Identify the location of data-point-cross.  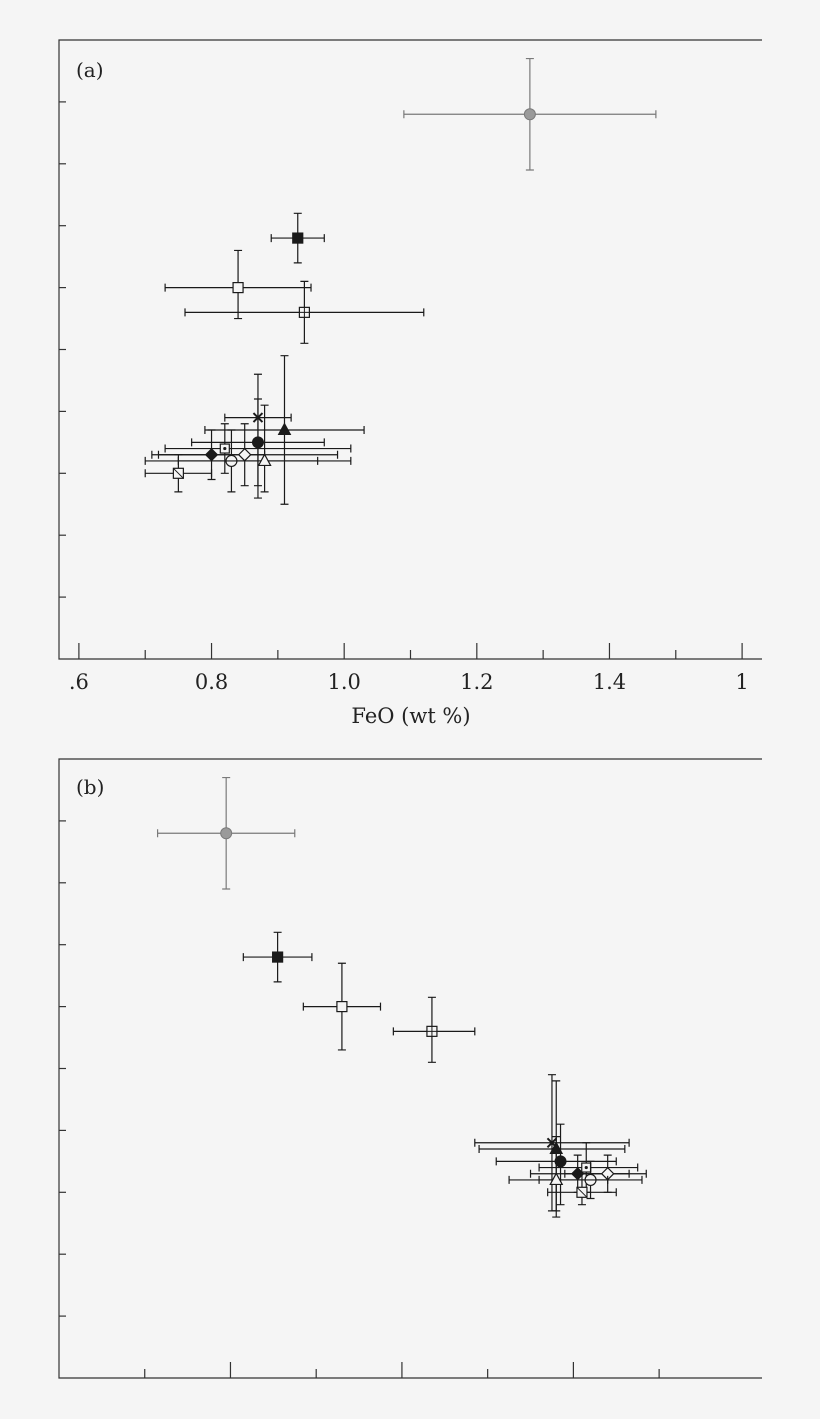
(552, 1143).